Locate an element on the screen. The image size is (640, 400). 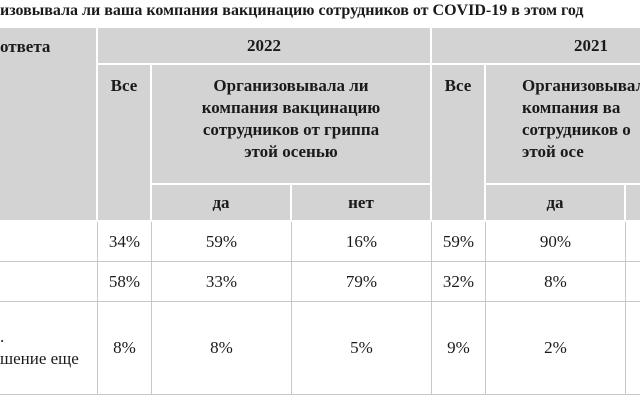
answer-header: нет is located at coordinates (361, 202).